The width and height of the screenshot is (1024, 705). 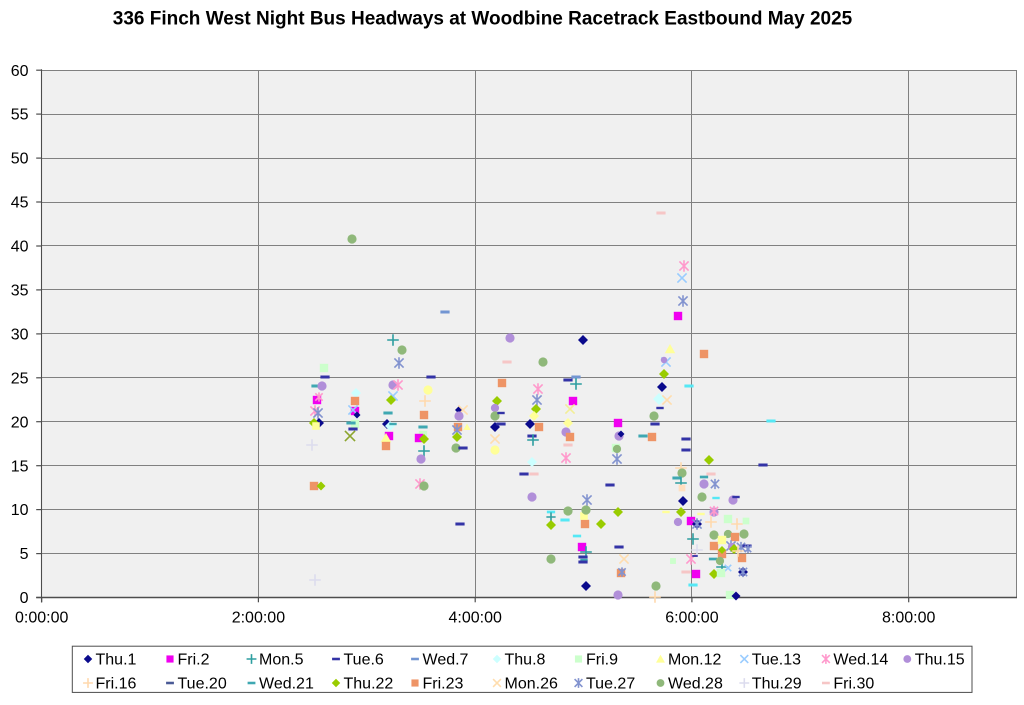 I want to click on svg-text: Fri.23, so click(x=443, y=684).